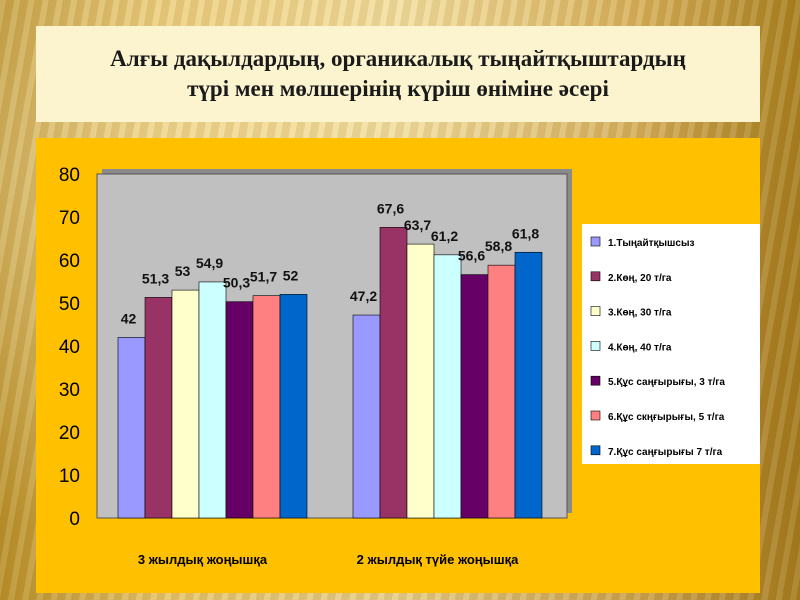 This screenshot has height=600, width=800. Describe the element at coordinates (498, 246) in the screenshot. I see `data-label: 58,8` at that location.